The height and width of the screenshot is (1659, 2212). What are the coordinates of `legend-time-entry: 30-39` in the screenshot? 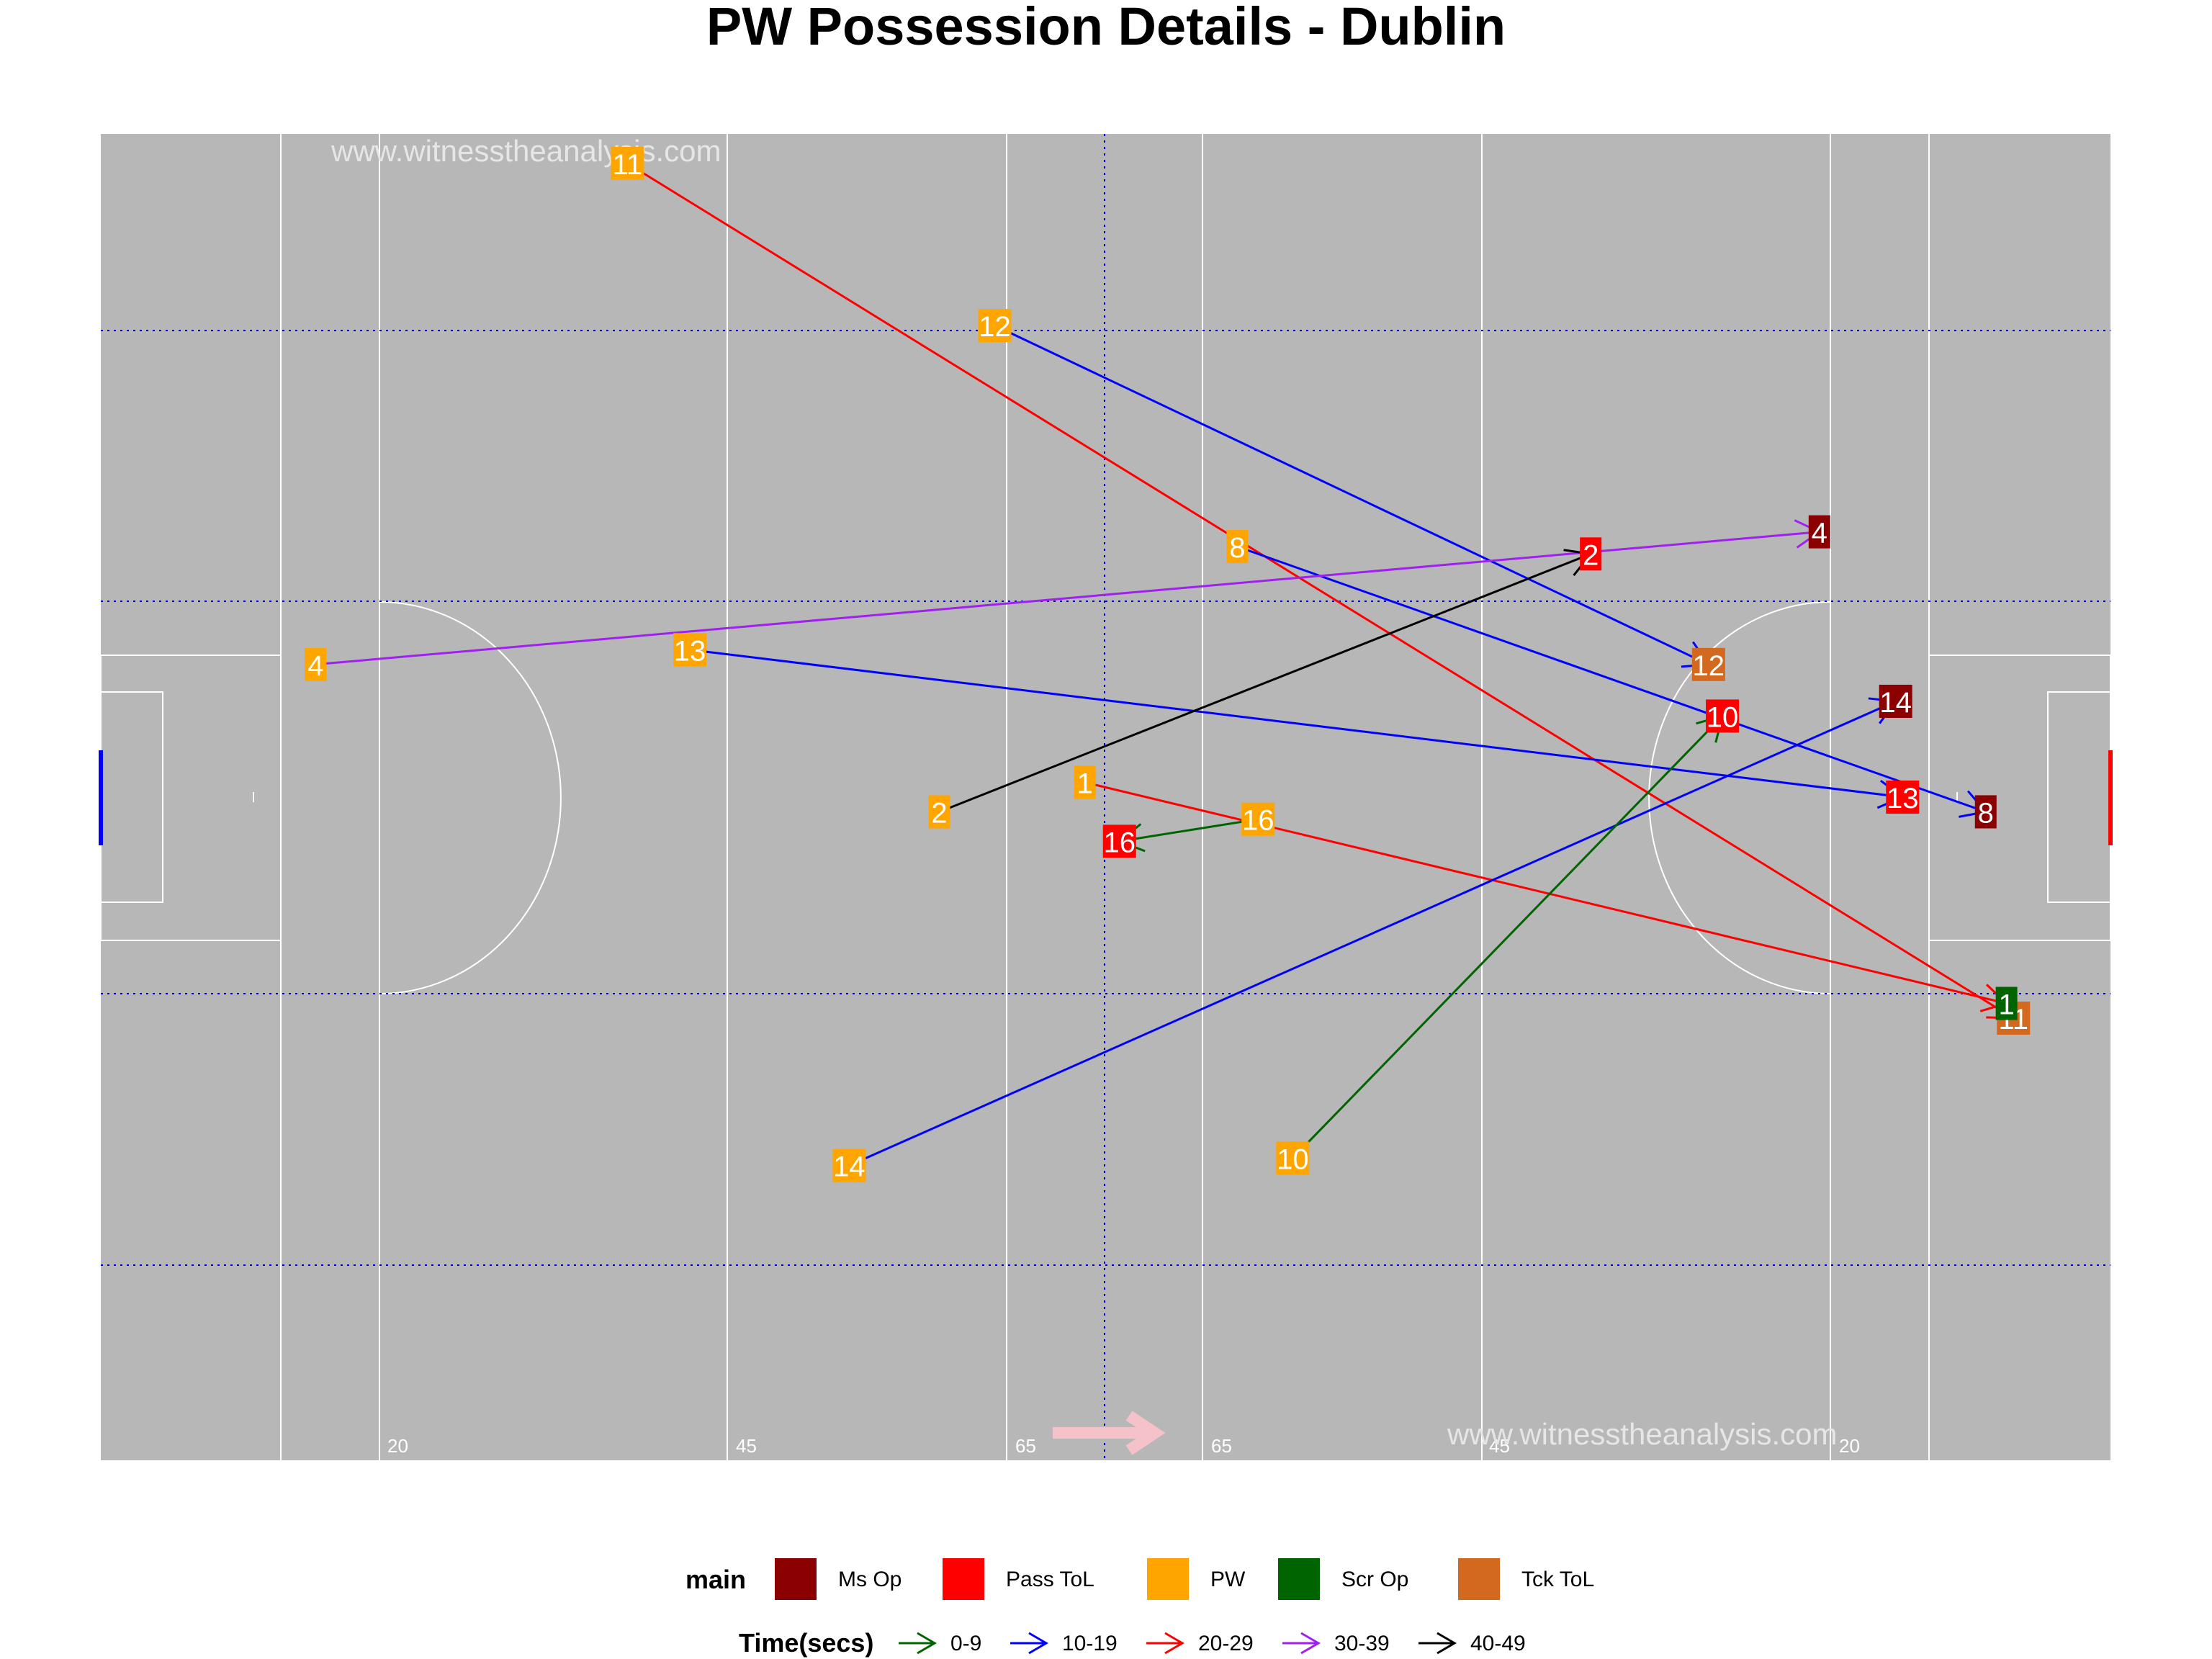 It's located at (1336, 1644).